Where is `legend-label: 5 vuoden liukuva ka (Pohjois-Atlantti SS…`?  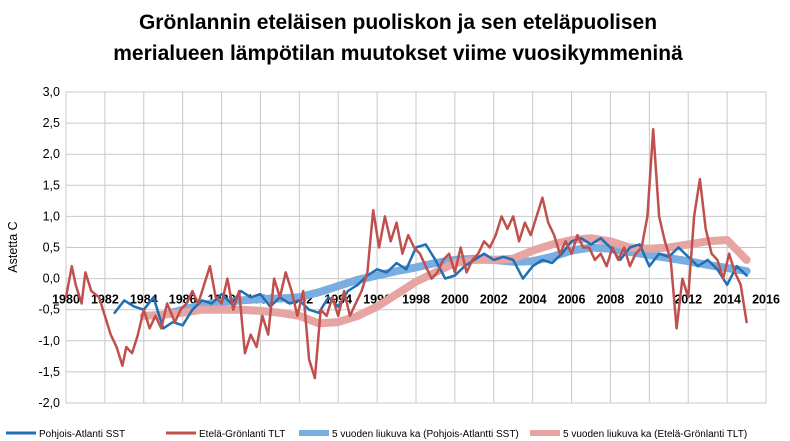 legend-label: 5 vuoden liukuva ka (Pohjois-Atlantti SS… is located at coordinates (425, 434).